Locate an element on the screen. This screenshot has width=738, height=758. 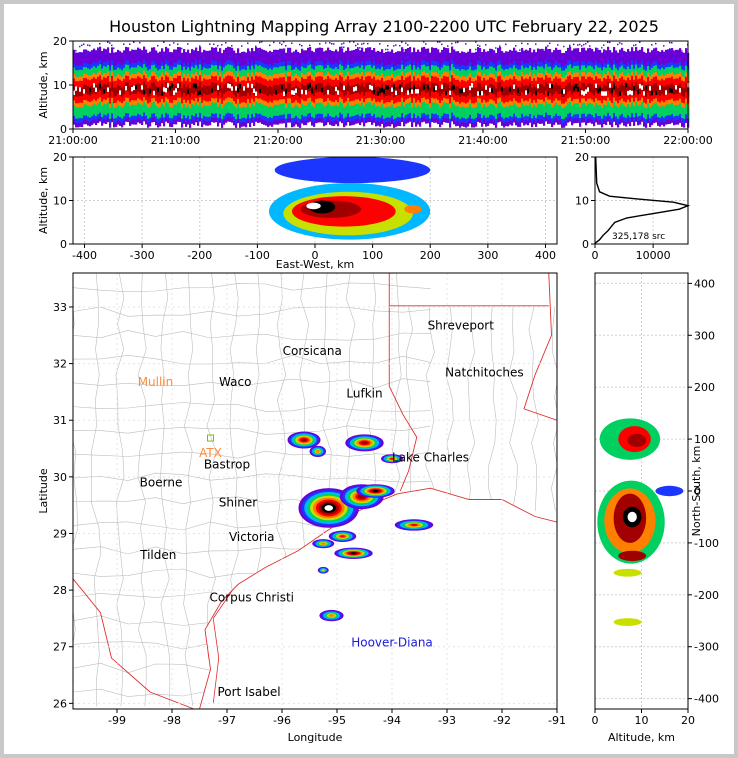
east-west-cell is located at coordinates (313, 206).